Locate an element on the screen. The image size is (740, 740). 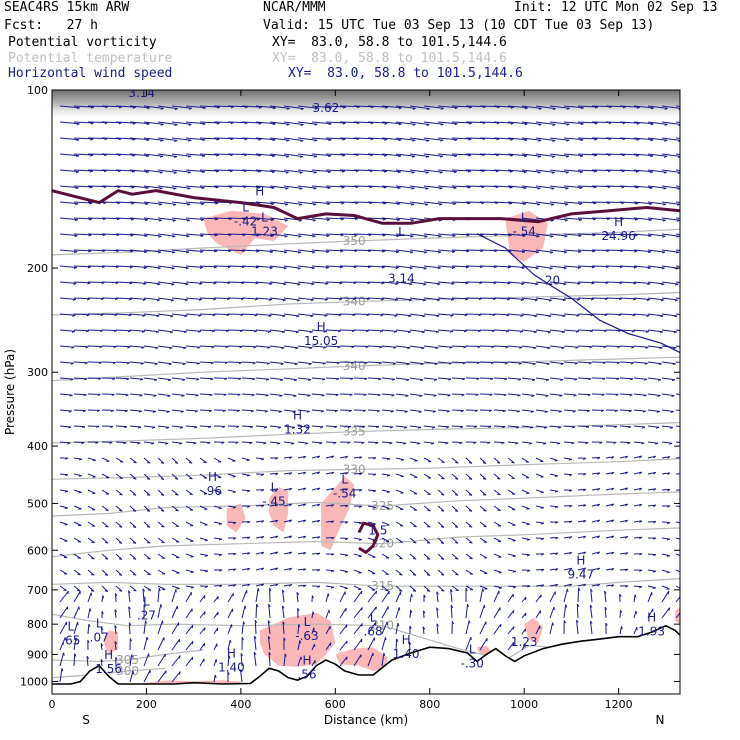
extremum-value: 1.40 is located at coordinates (406, 654).